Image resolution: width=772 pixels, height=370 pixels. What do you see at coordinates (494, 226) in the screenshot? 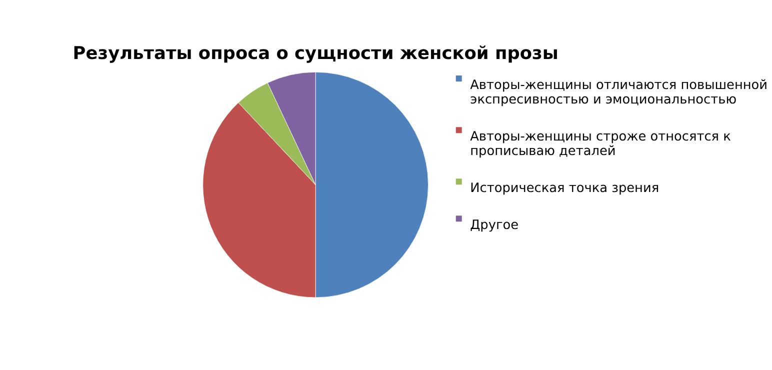
I see `legend-label: Другое` at bounding box center [494, 226].